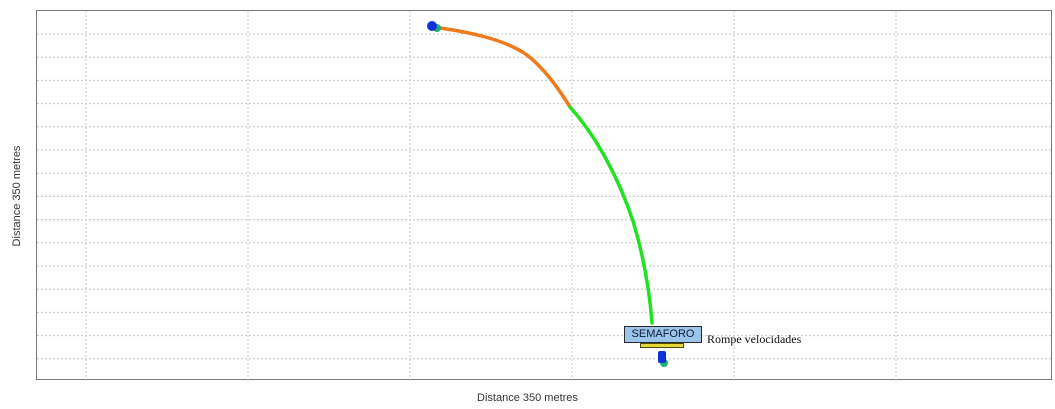  Describe the element at coordinates (611, 215) in the screenshot. I see `route-segment-green` at that location.